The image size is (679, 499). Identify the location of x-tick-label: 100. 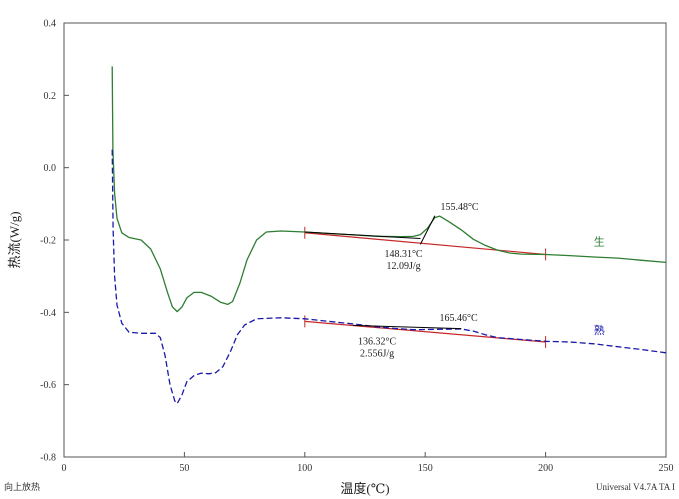
(304, 468).